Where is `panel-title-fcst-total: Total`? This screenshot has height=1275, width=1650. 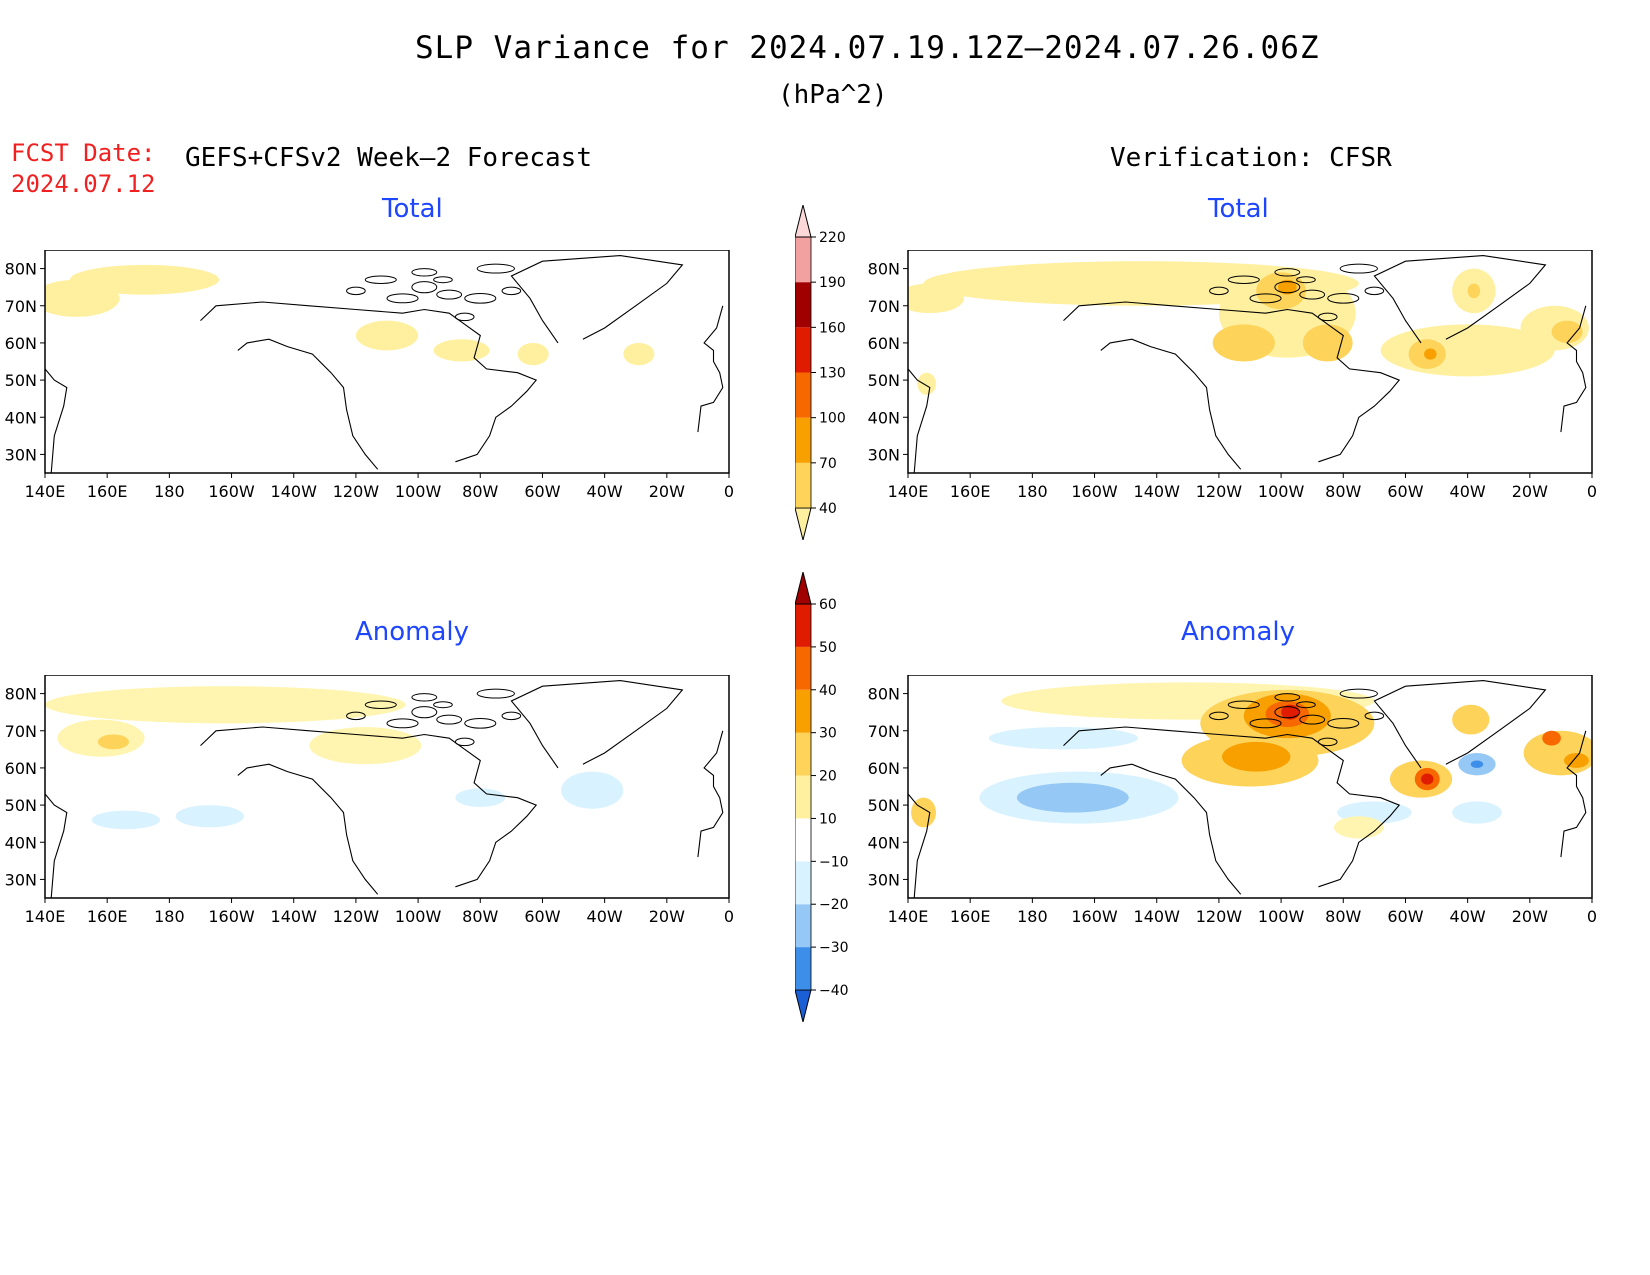 panel-title-fcst-total: Total is located at coordinates (412, 209).